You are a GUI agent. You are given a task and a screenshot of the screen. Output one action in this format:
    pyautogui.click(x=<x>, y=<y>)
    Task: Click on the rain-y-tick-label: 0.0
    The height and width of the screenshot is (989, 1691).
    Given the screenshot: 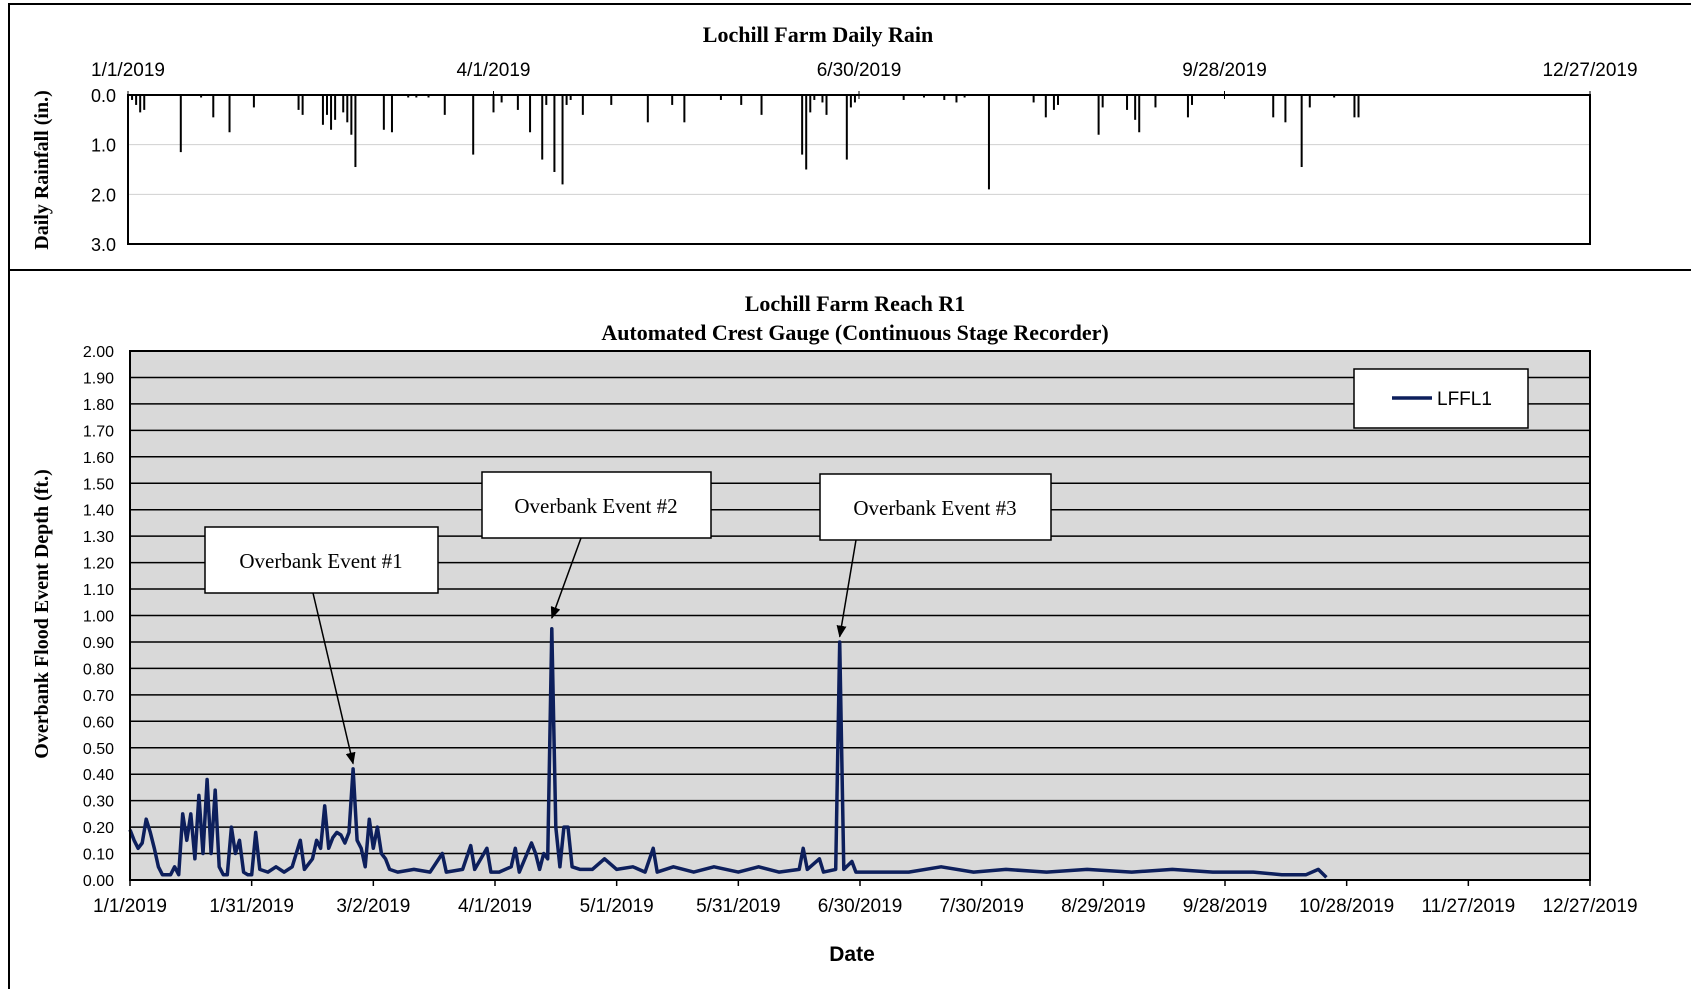 What is the action you would take?
    pyautogui.click(x=103, y=96)
    